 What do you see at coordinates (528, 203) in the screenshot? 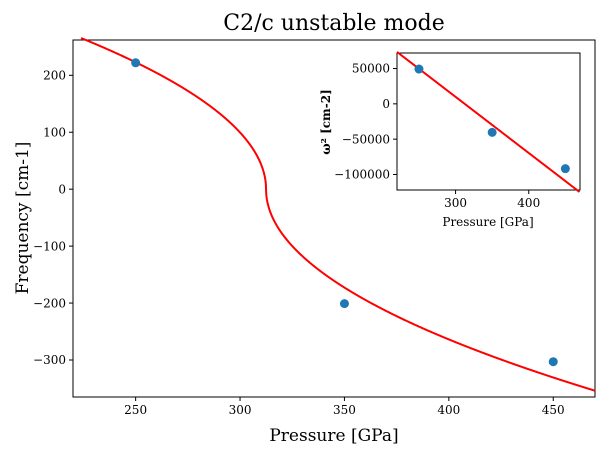
I see `inset-x-tick-label: 400` at bounding box center [528, 203].